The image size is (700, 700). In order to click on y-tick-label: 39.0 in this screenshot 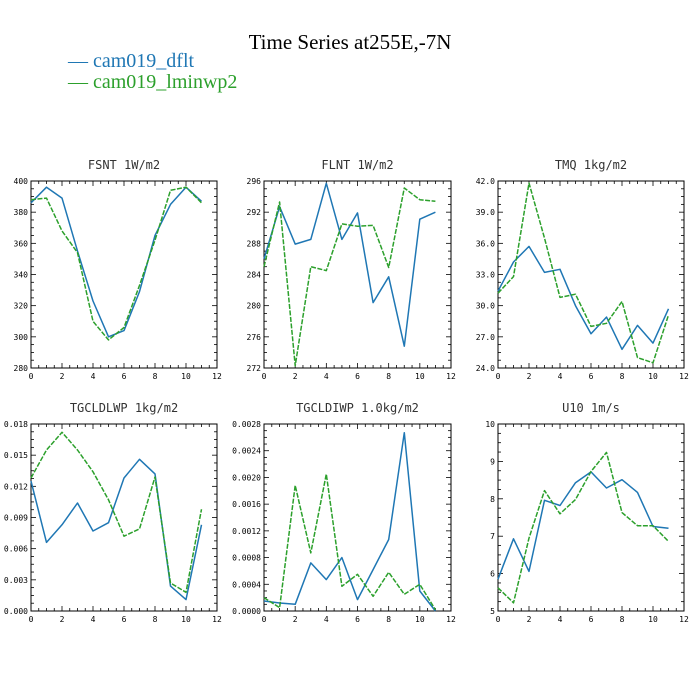, I will do `click(485, 212)`.